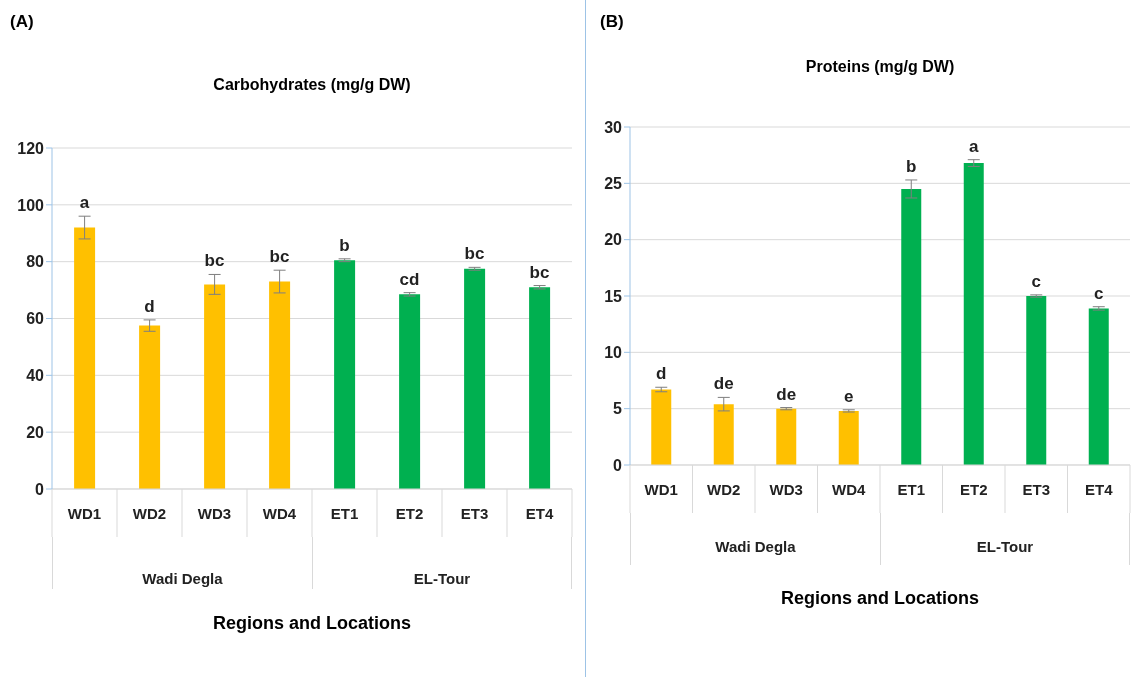 The width and height of the screenshot is (1138, 677). I want to click on y-tick-label: 40, so click(35, 376).